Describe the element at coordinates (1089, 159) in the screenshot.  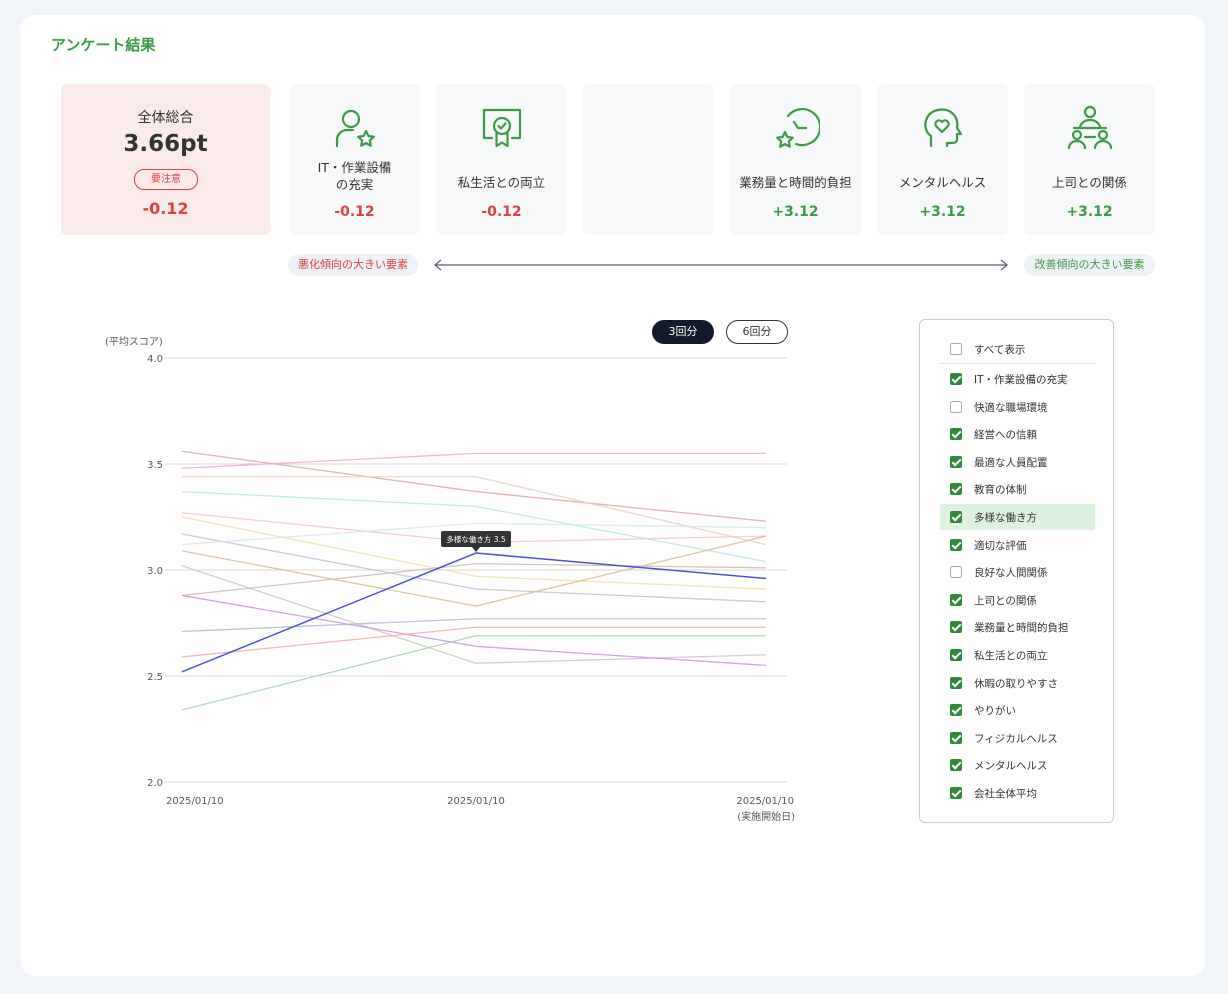
I see `factor-card-boss: 上司との関係 +3.12` at that location.